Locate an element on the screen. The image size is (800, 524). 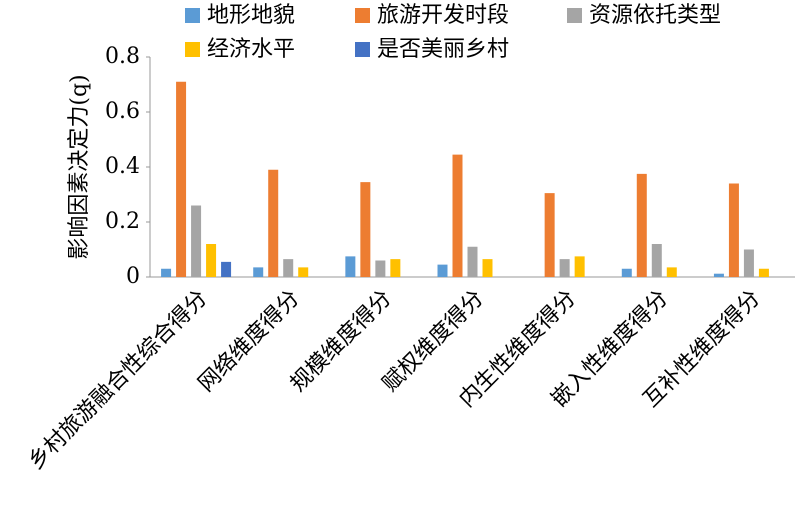
y-tick-label: 0.4 is located at coordinates (122, 166).